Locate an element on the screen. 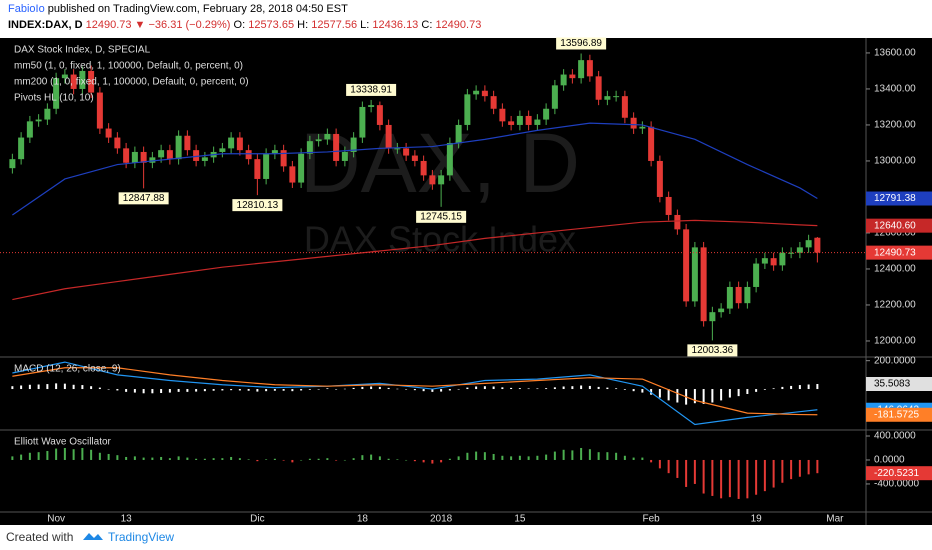 The image size is (932, 550). y-tick-label: 13000.00 is located at coordinates (895, 161).